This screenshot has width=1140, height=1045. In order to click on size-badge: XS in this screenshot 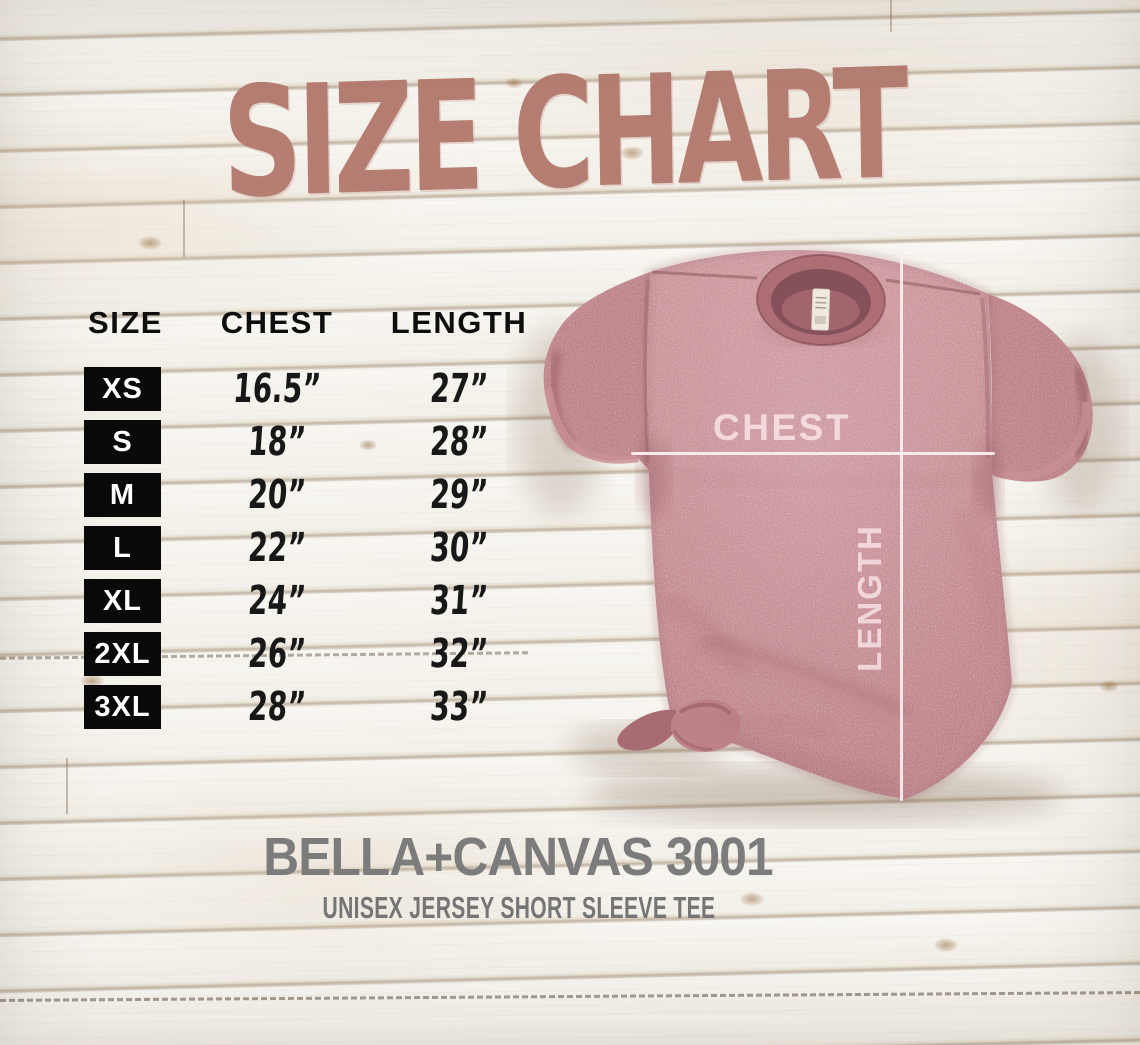, I will do `click(122, 389)`.